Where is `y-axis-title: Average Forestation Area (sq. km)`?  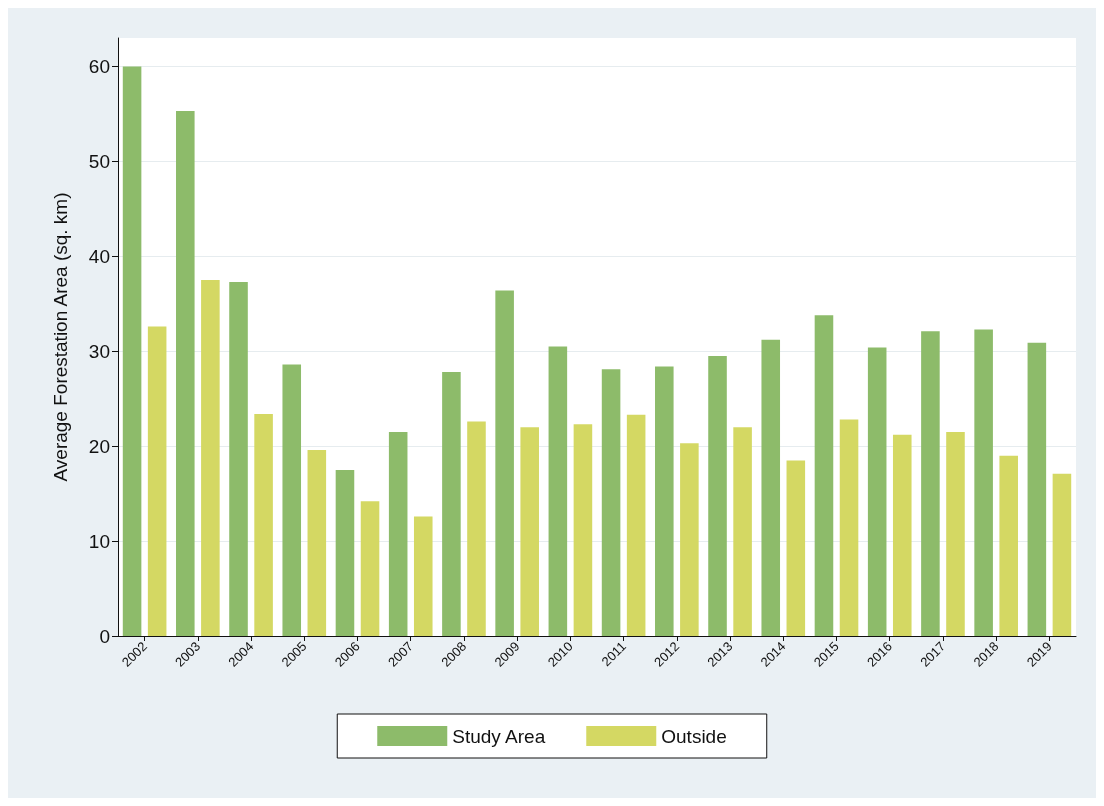
y-axis-title: Average Forestation Area (sq. km) is located at coordinates (60, 337).